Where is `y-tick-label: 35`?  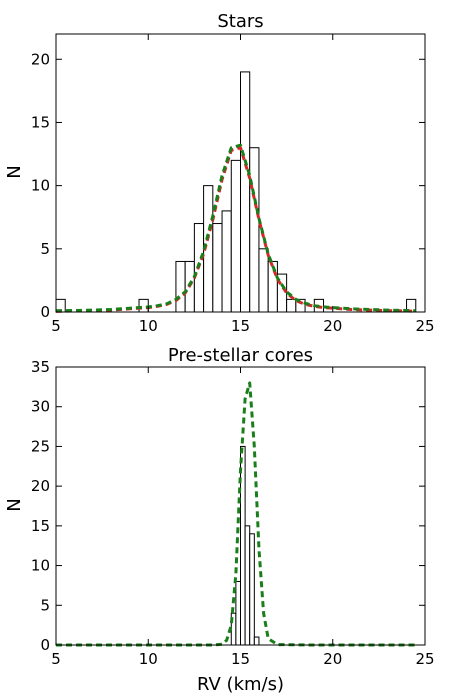 y-tick-label: 35 is located at coordinates (40, 367).